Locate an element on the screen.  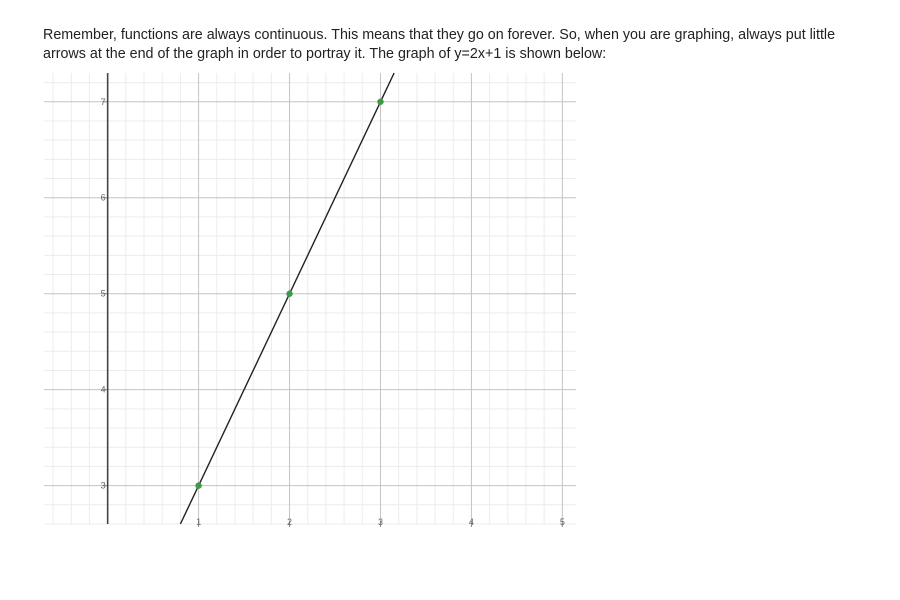
y-tick-label: 3 is located at coordinates (103, 486).